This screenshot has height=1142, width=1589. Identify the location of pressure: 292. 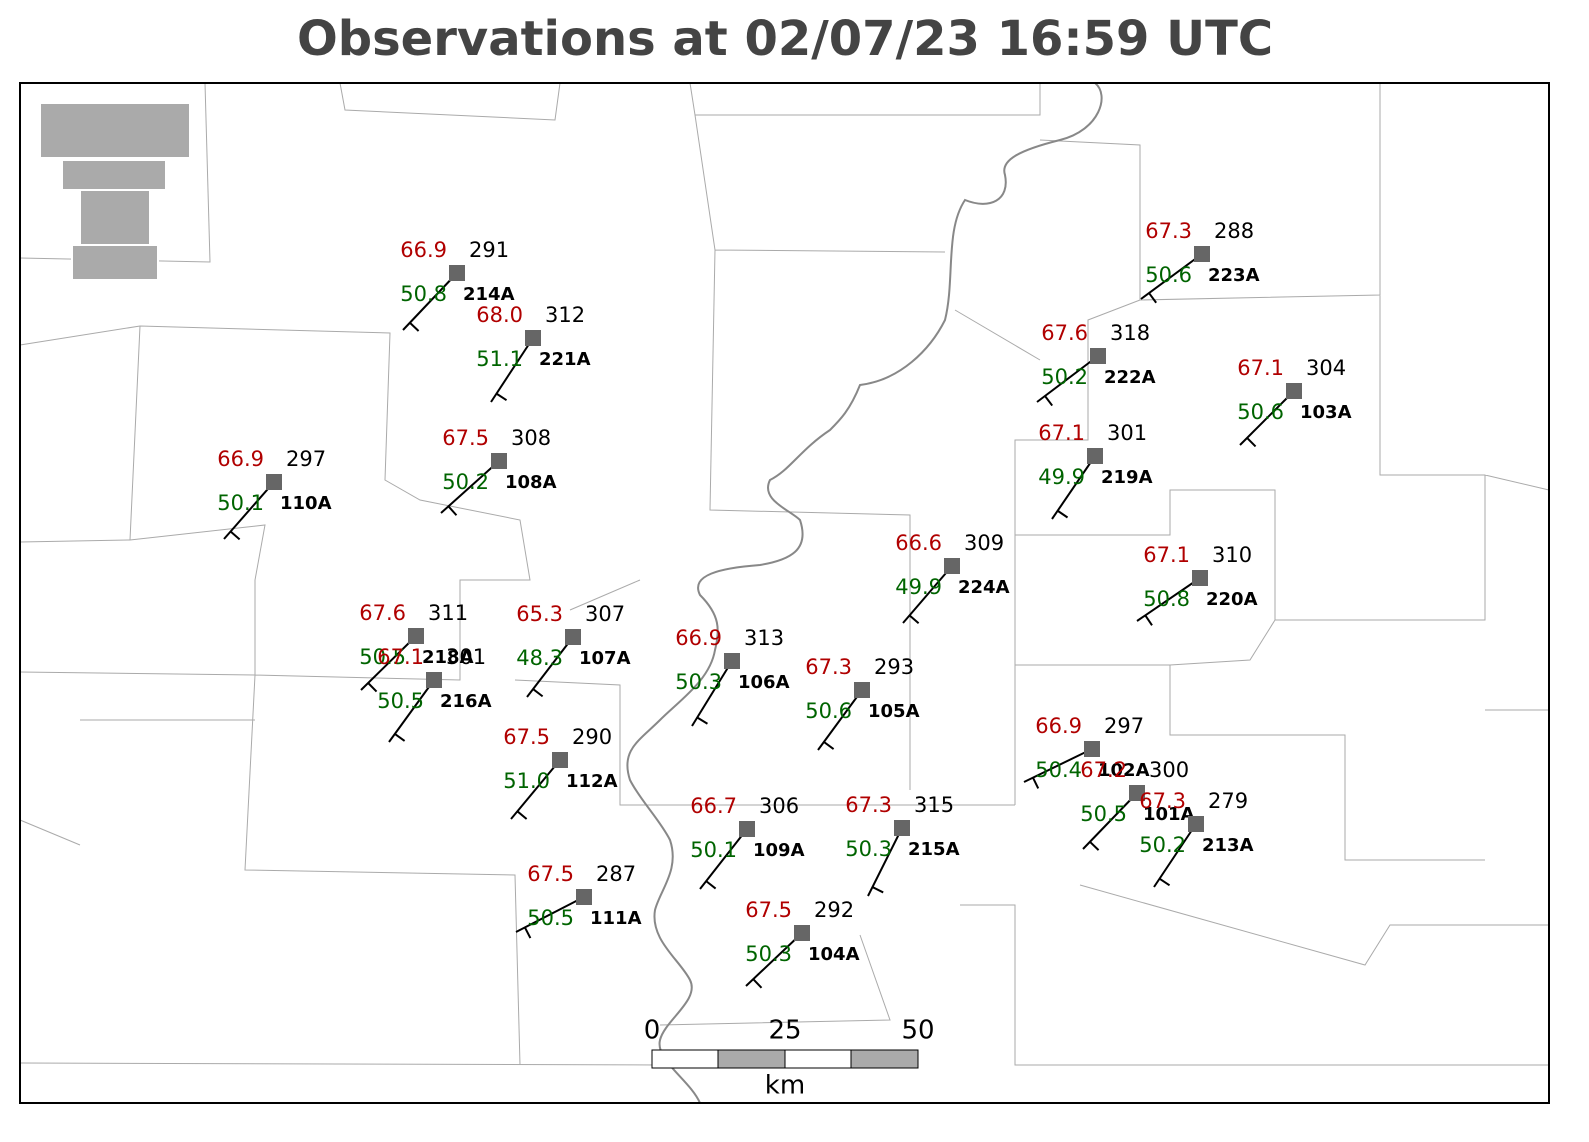
(834, 910).